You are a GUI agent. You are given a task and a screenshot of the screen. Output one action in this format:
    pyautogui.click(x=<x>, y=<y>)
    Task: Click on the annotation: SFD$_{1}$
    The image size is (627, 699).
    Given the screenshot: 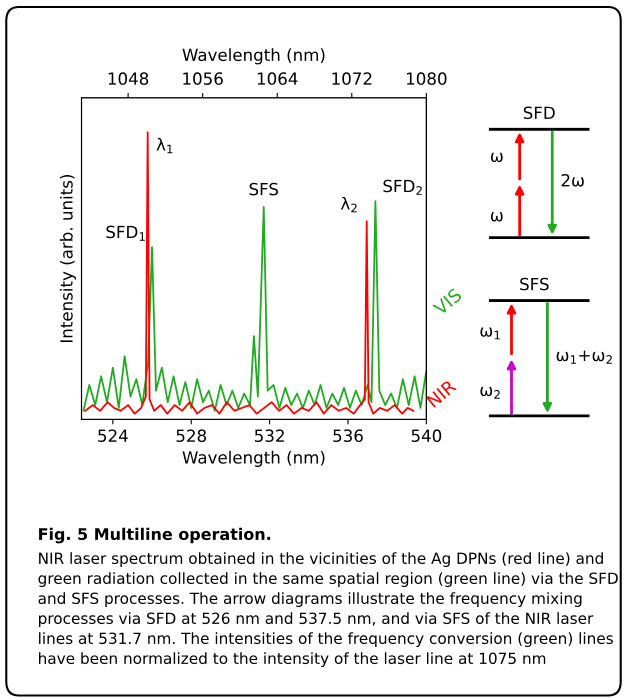 What is the action you would take?
    pyautogui.click(x=125, y=233)
    